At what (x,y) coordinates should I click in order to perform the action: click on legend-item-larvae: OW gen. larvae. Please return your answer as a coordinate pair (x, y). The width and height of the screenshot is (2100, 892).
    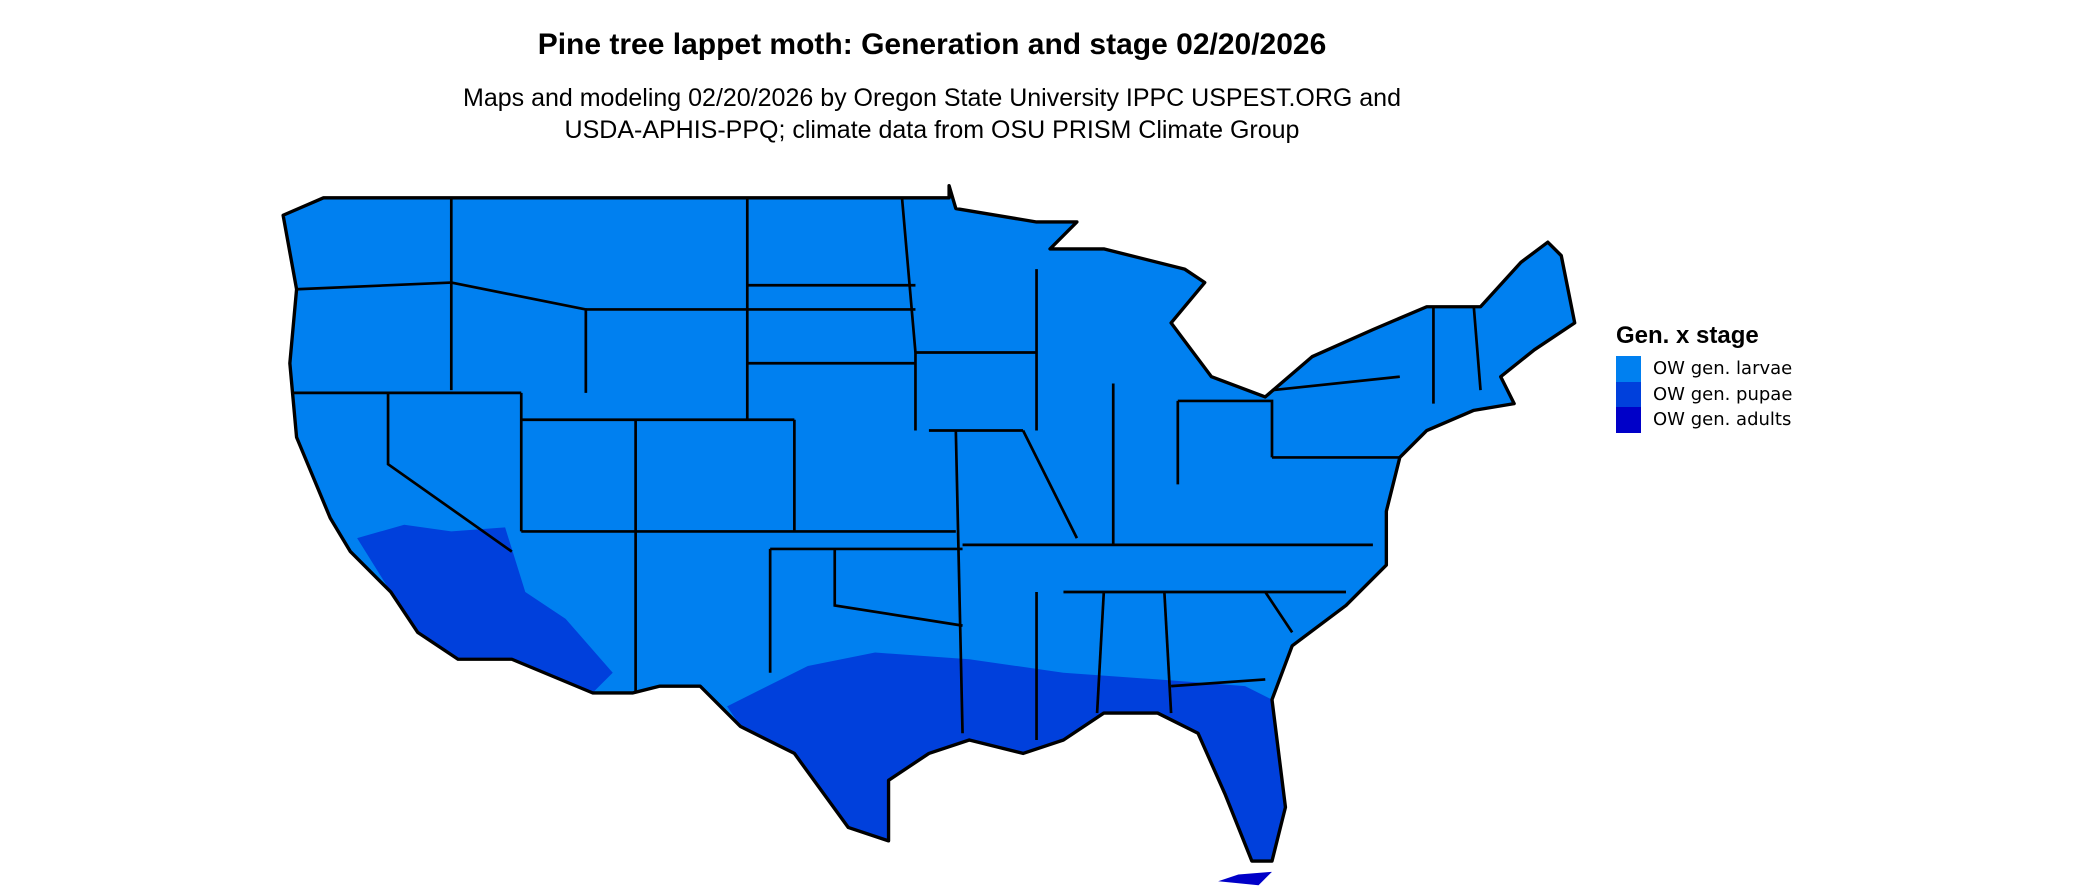
    Looking at the image, I should click on (1704, 369).